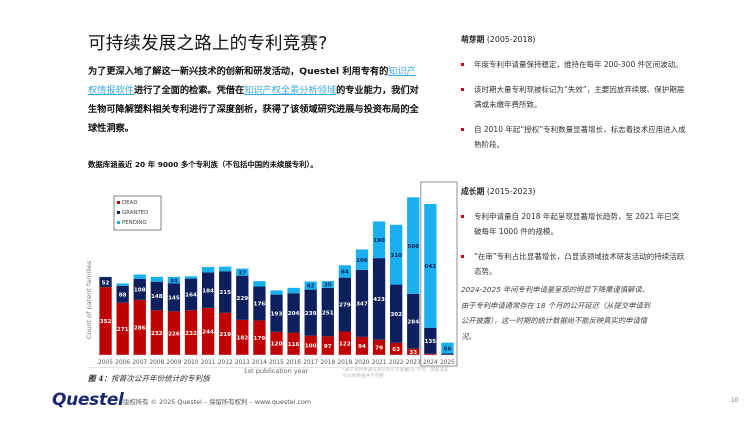 The height and width of the screenshot is (421, 750). What do you see at coordinates (100, 378) in the screenshot?
I see `figure-label: 图 4：` at bounding box center [100, 378].